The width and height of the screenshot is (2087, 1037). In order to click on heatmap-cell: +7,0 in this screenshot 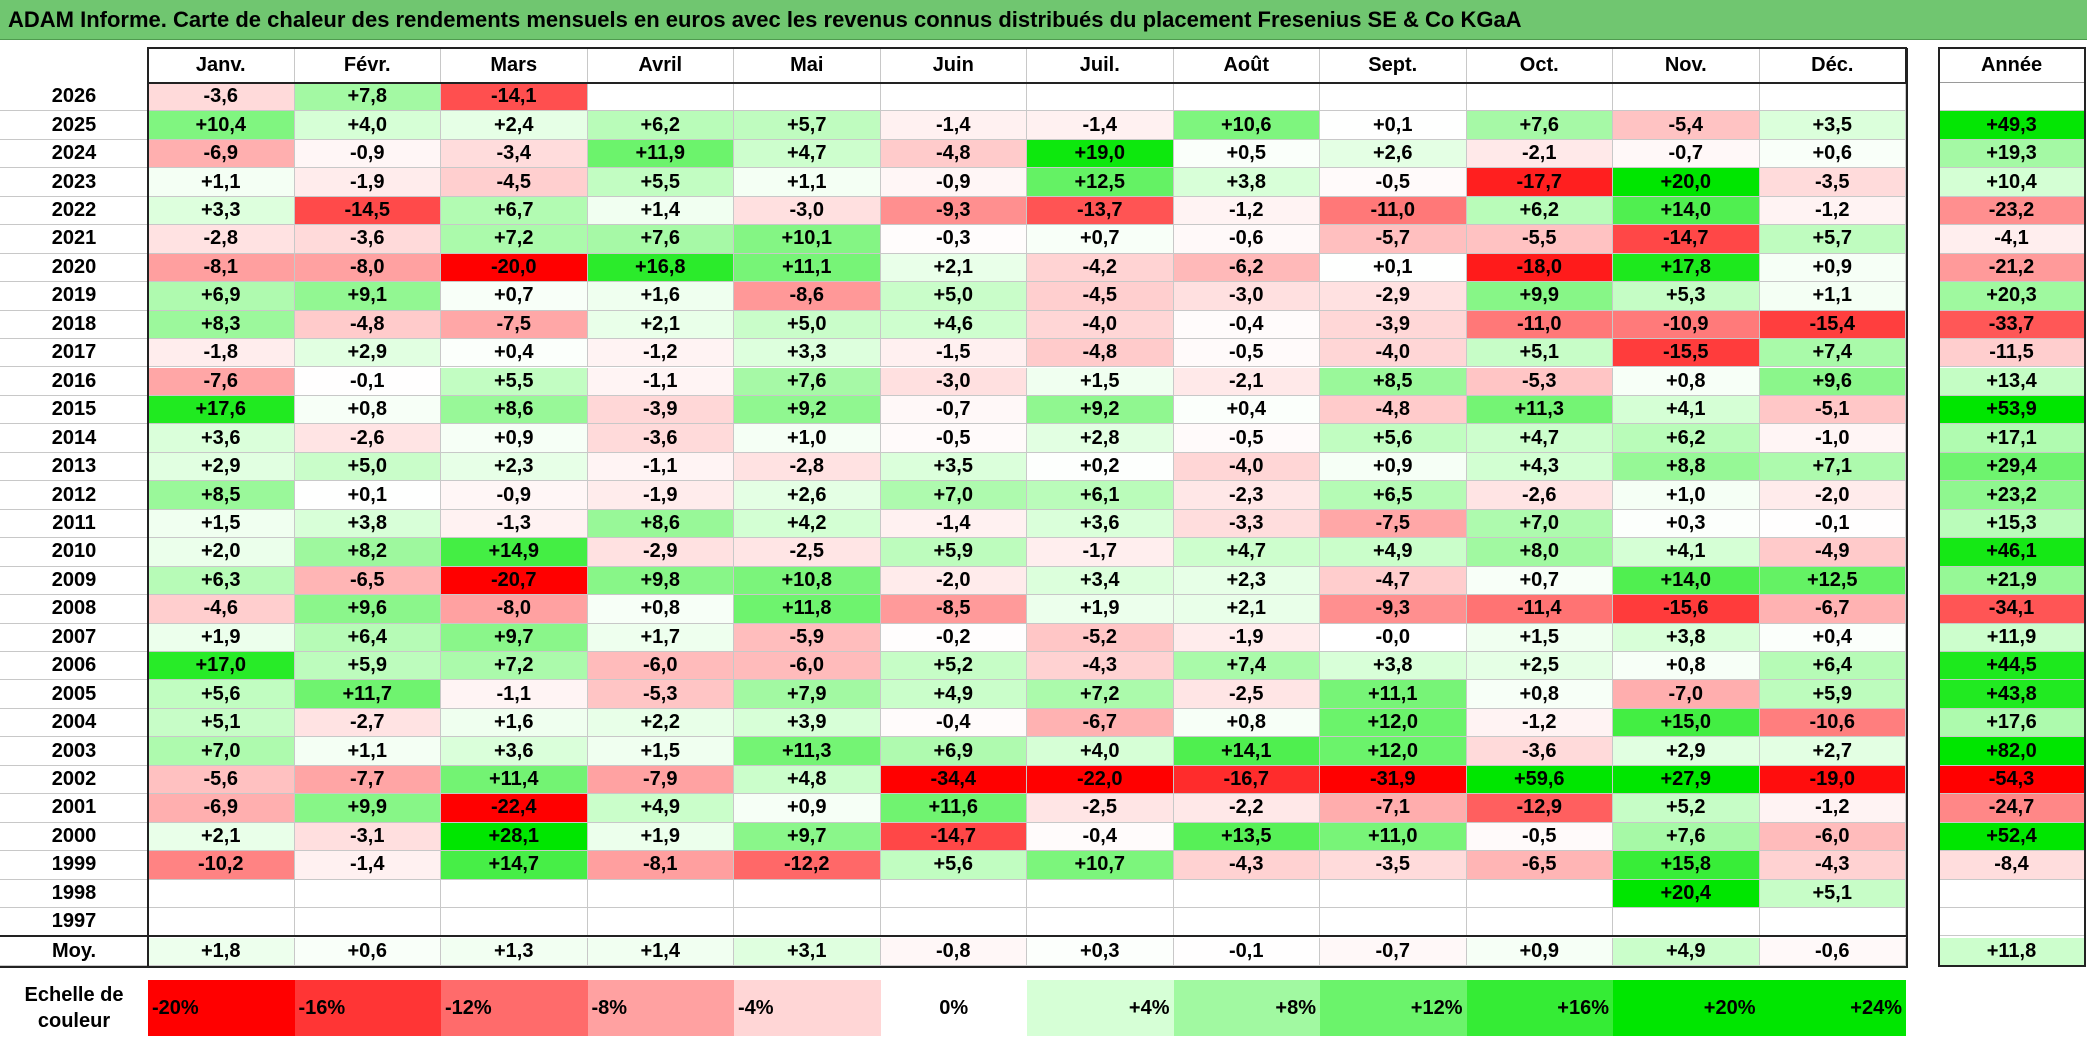, I will do `click(953, 495)`.